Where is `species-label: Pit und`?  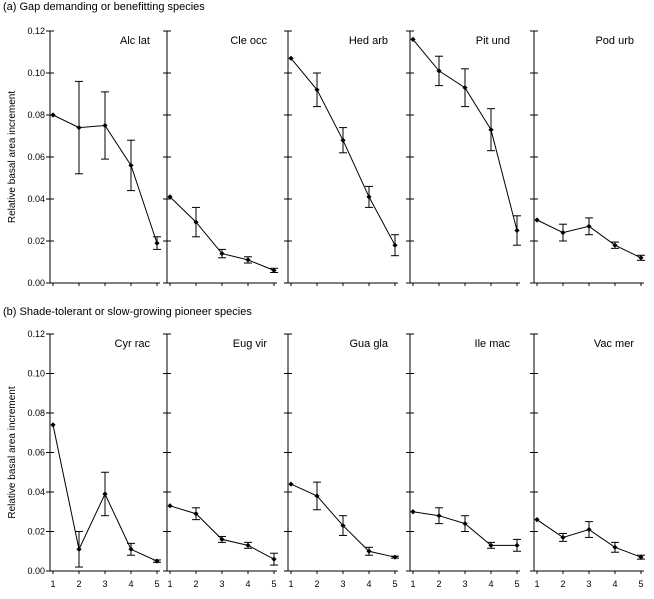
species-label: Pit und is located at coordinates (493, 41).